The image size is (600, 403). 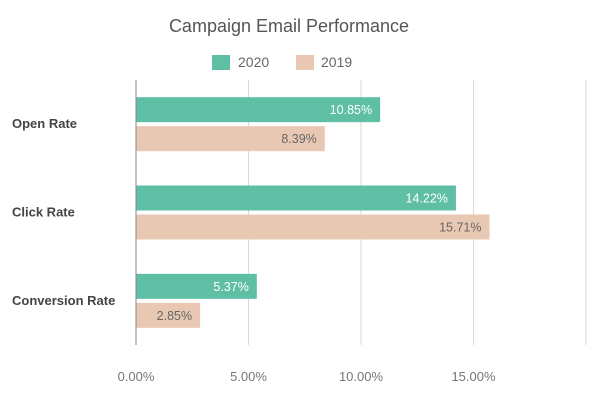 What do you see at coordinates (336, 62) in the screenshot?
I see `legend-label-2019: 2019` at bounding box center [336, 62].